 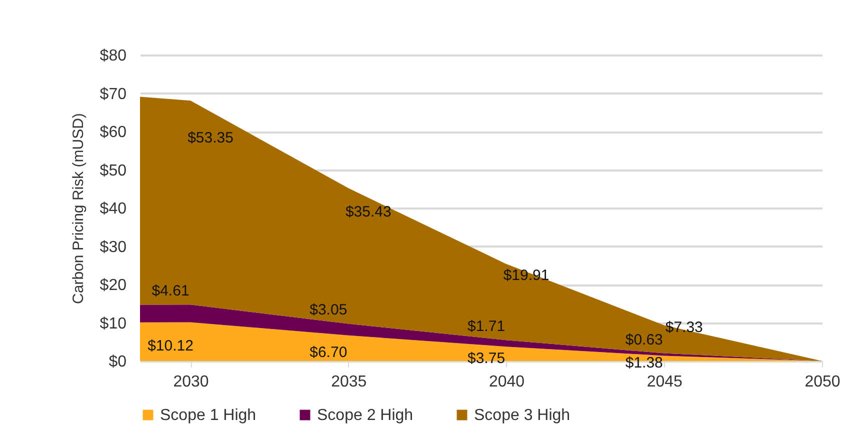 I want to click on y-tick-label: $60, so click(x=113, y=132).